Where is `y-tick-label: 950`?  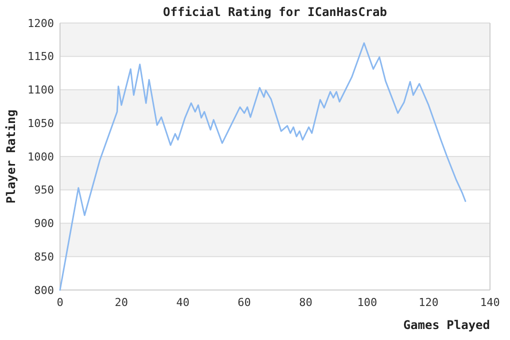 y-tick-label: 950 is located at coordinates (44, 190).